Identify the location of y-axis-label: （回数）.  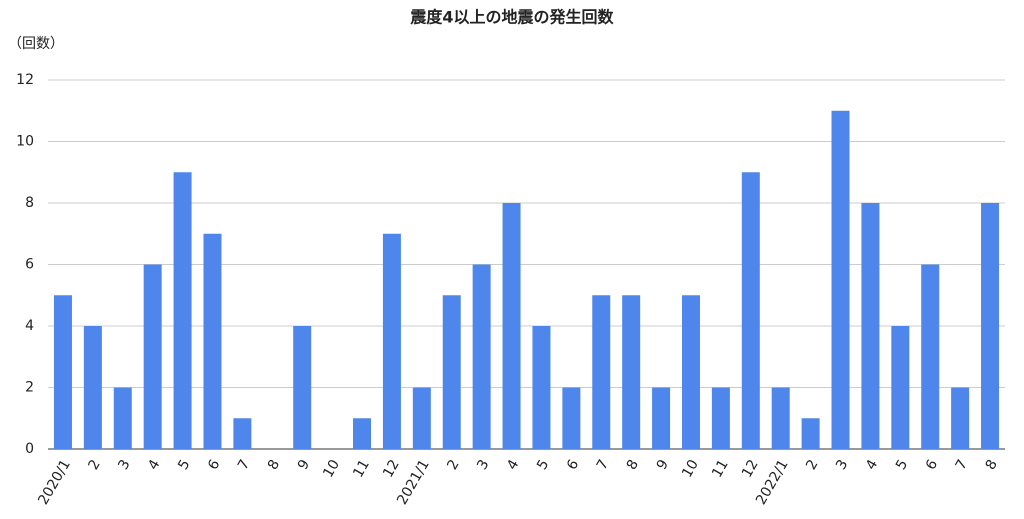
(36, 44).